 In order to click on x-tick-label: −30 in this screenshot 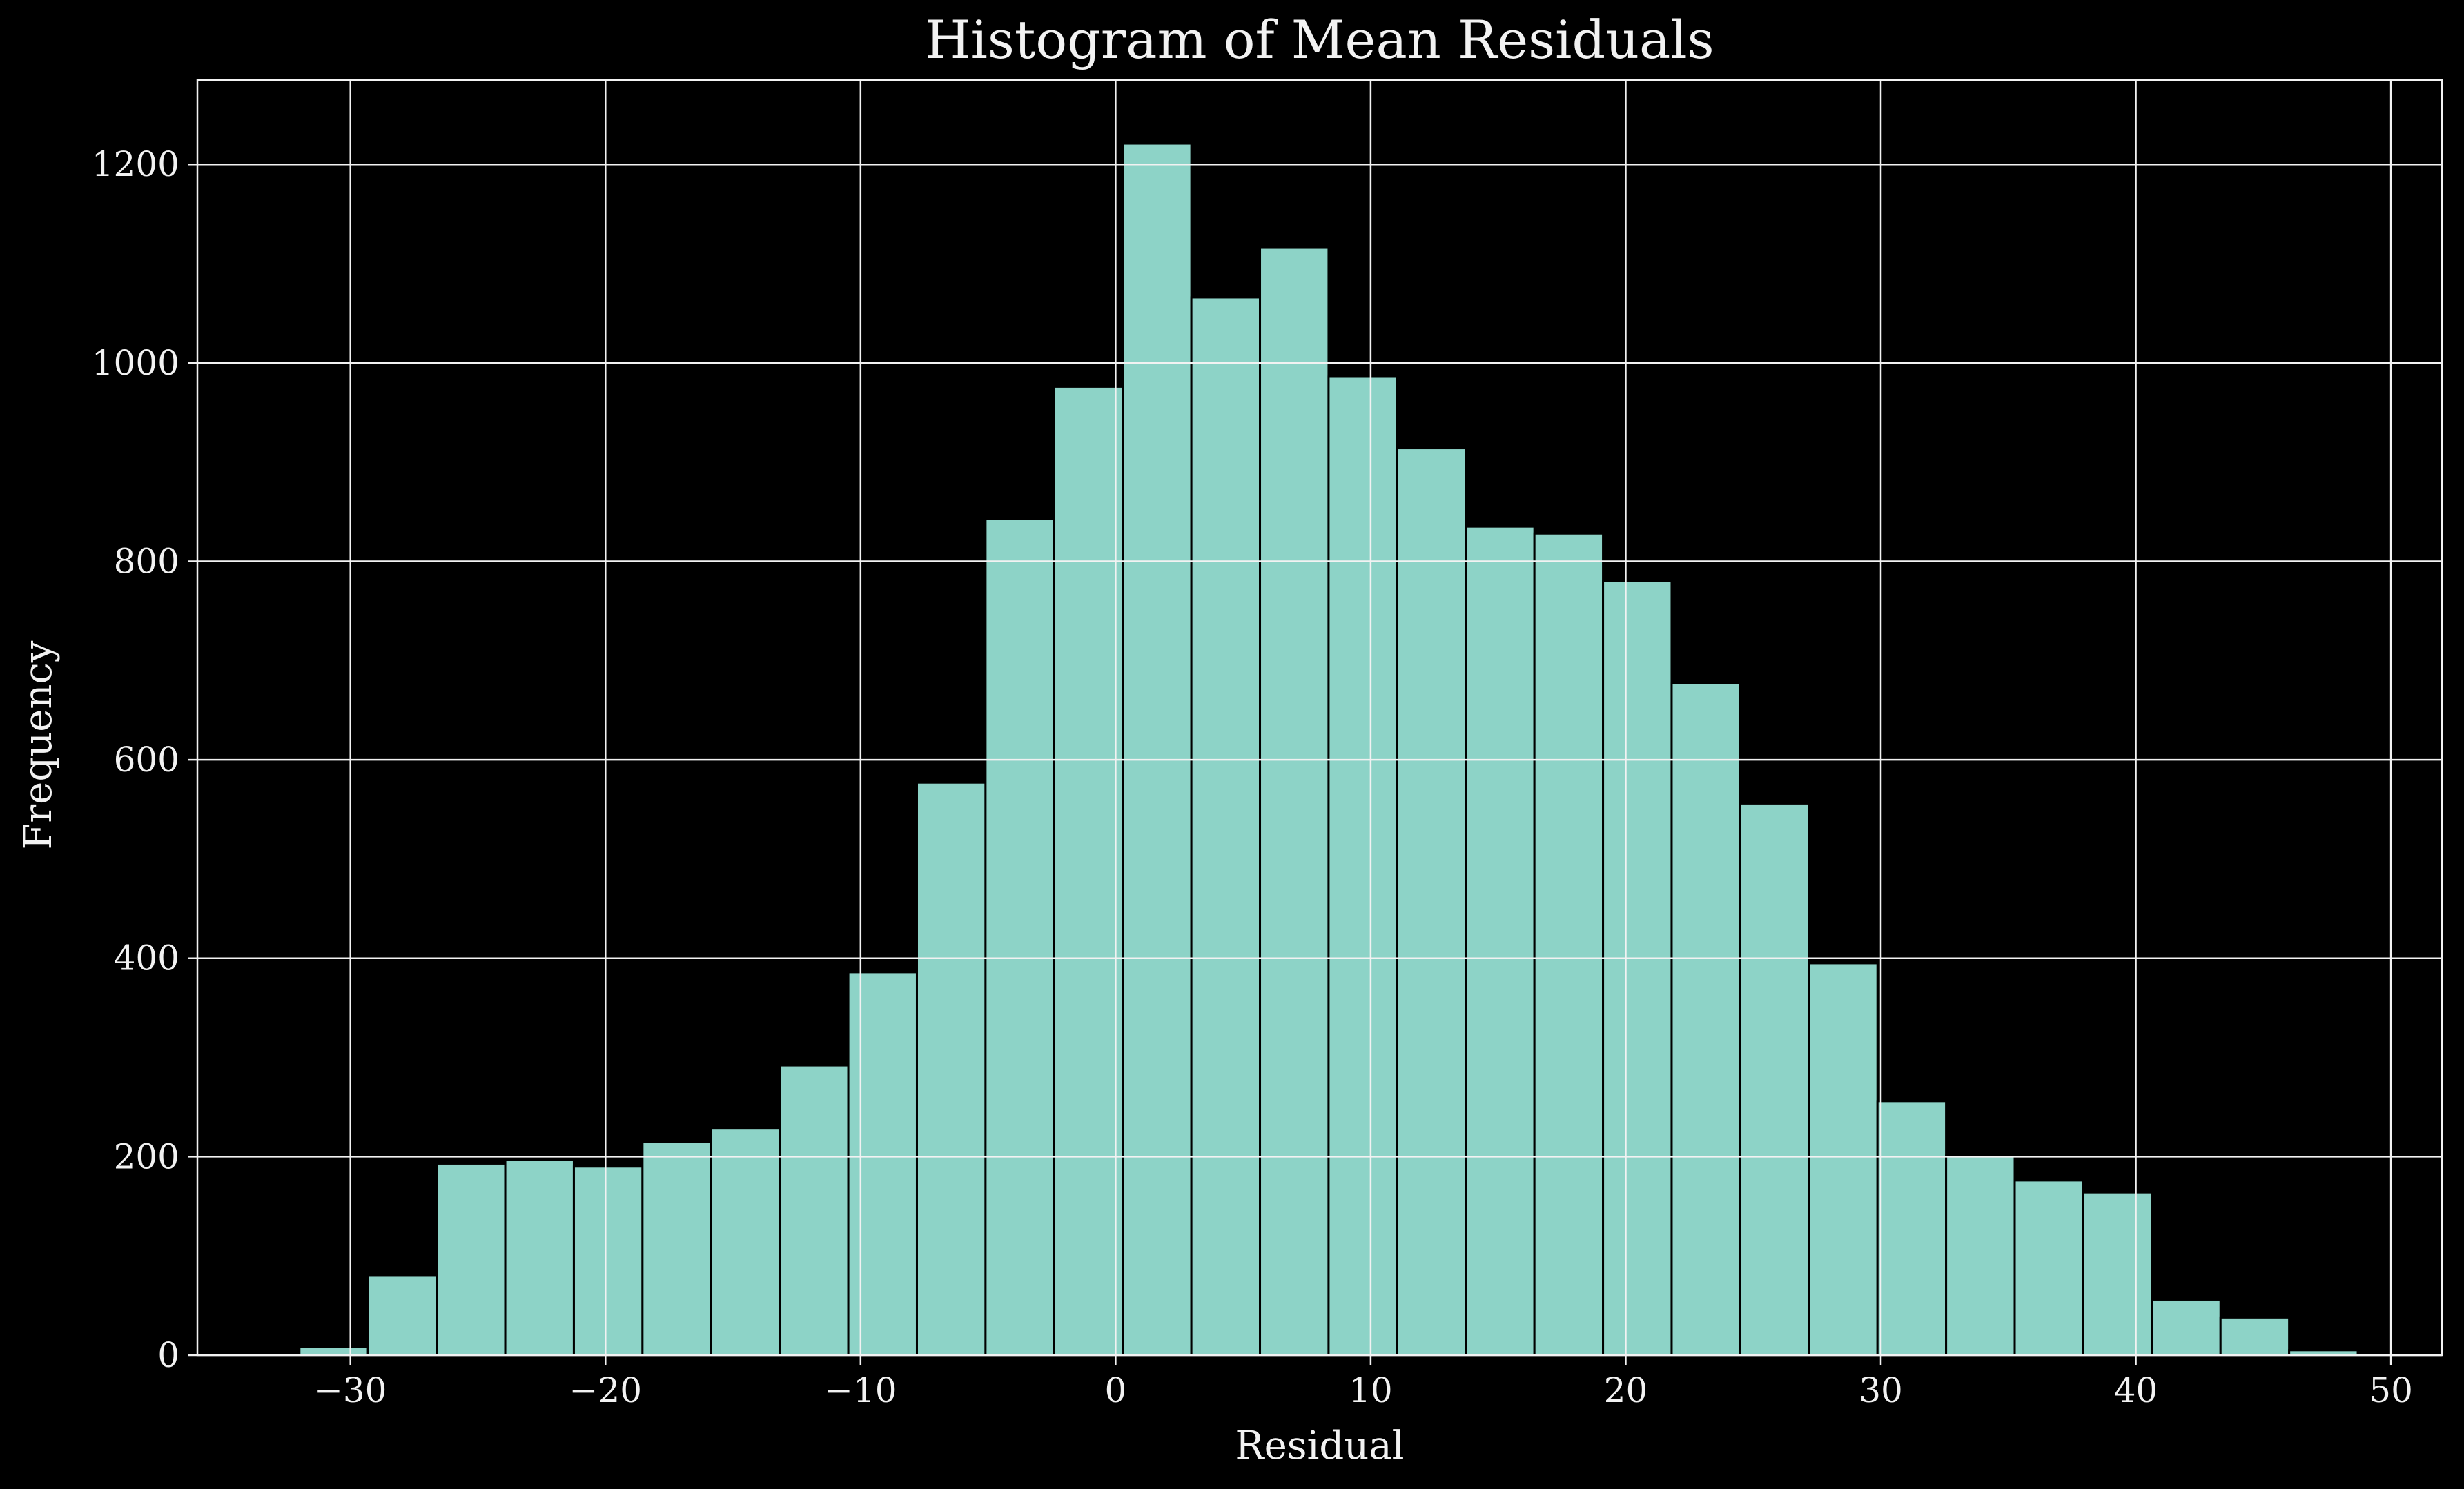, I will do `click(350, 1390)`.